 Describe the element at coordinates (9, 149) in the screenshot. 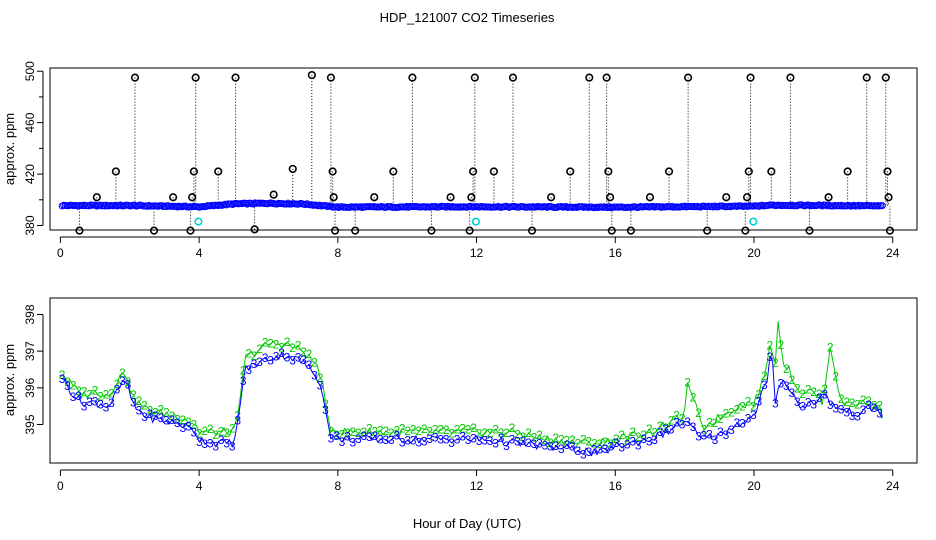

I see `top-y-axis-label: approx. ppm` at that location.